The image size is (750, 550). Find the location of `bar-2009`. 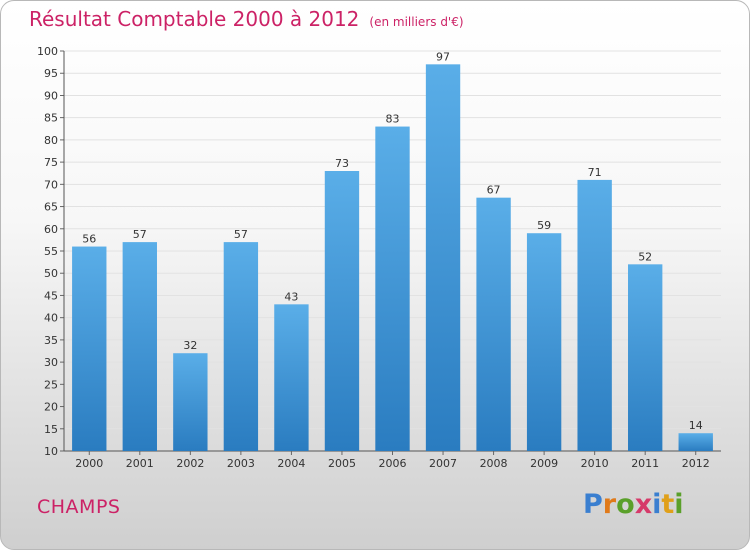

bar-2009 is located at coordinates (544, 342).